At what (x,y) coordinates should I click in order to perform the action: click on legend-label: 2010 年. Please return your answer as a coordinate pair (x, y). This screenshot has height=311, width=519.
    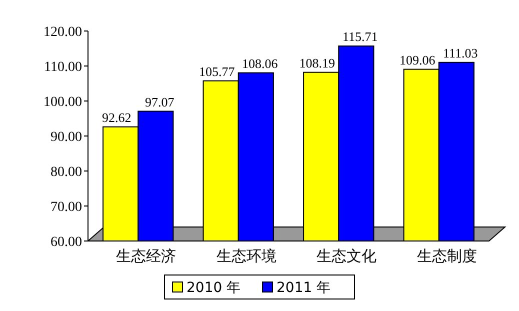
    Looking at the image, I should click on (213, 288).